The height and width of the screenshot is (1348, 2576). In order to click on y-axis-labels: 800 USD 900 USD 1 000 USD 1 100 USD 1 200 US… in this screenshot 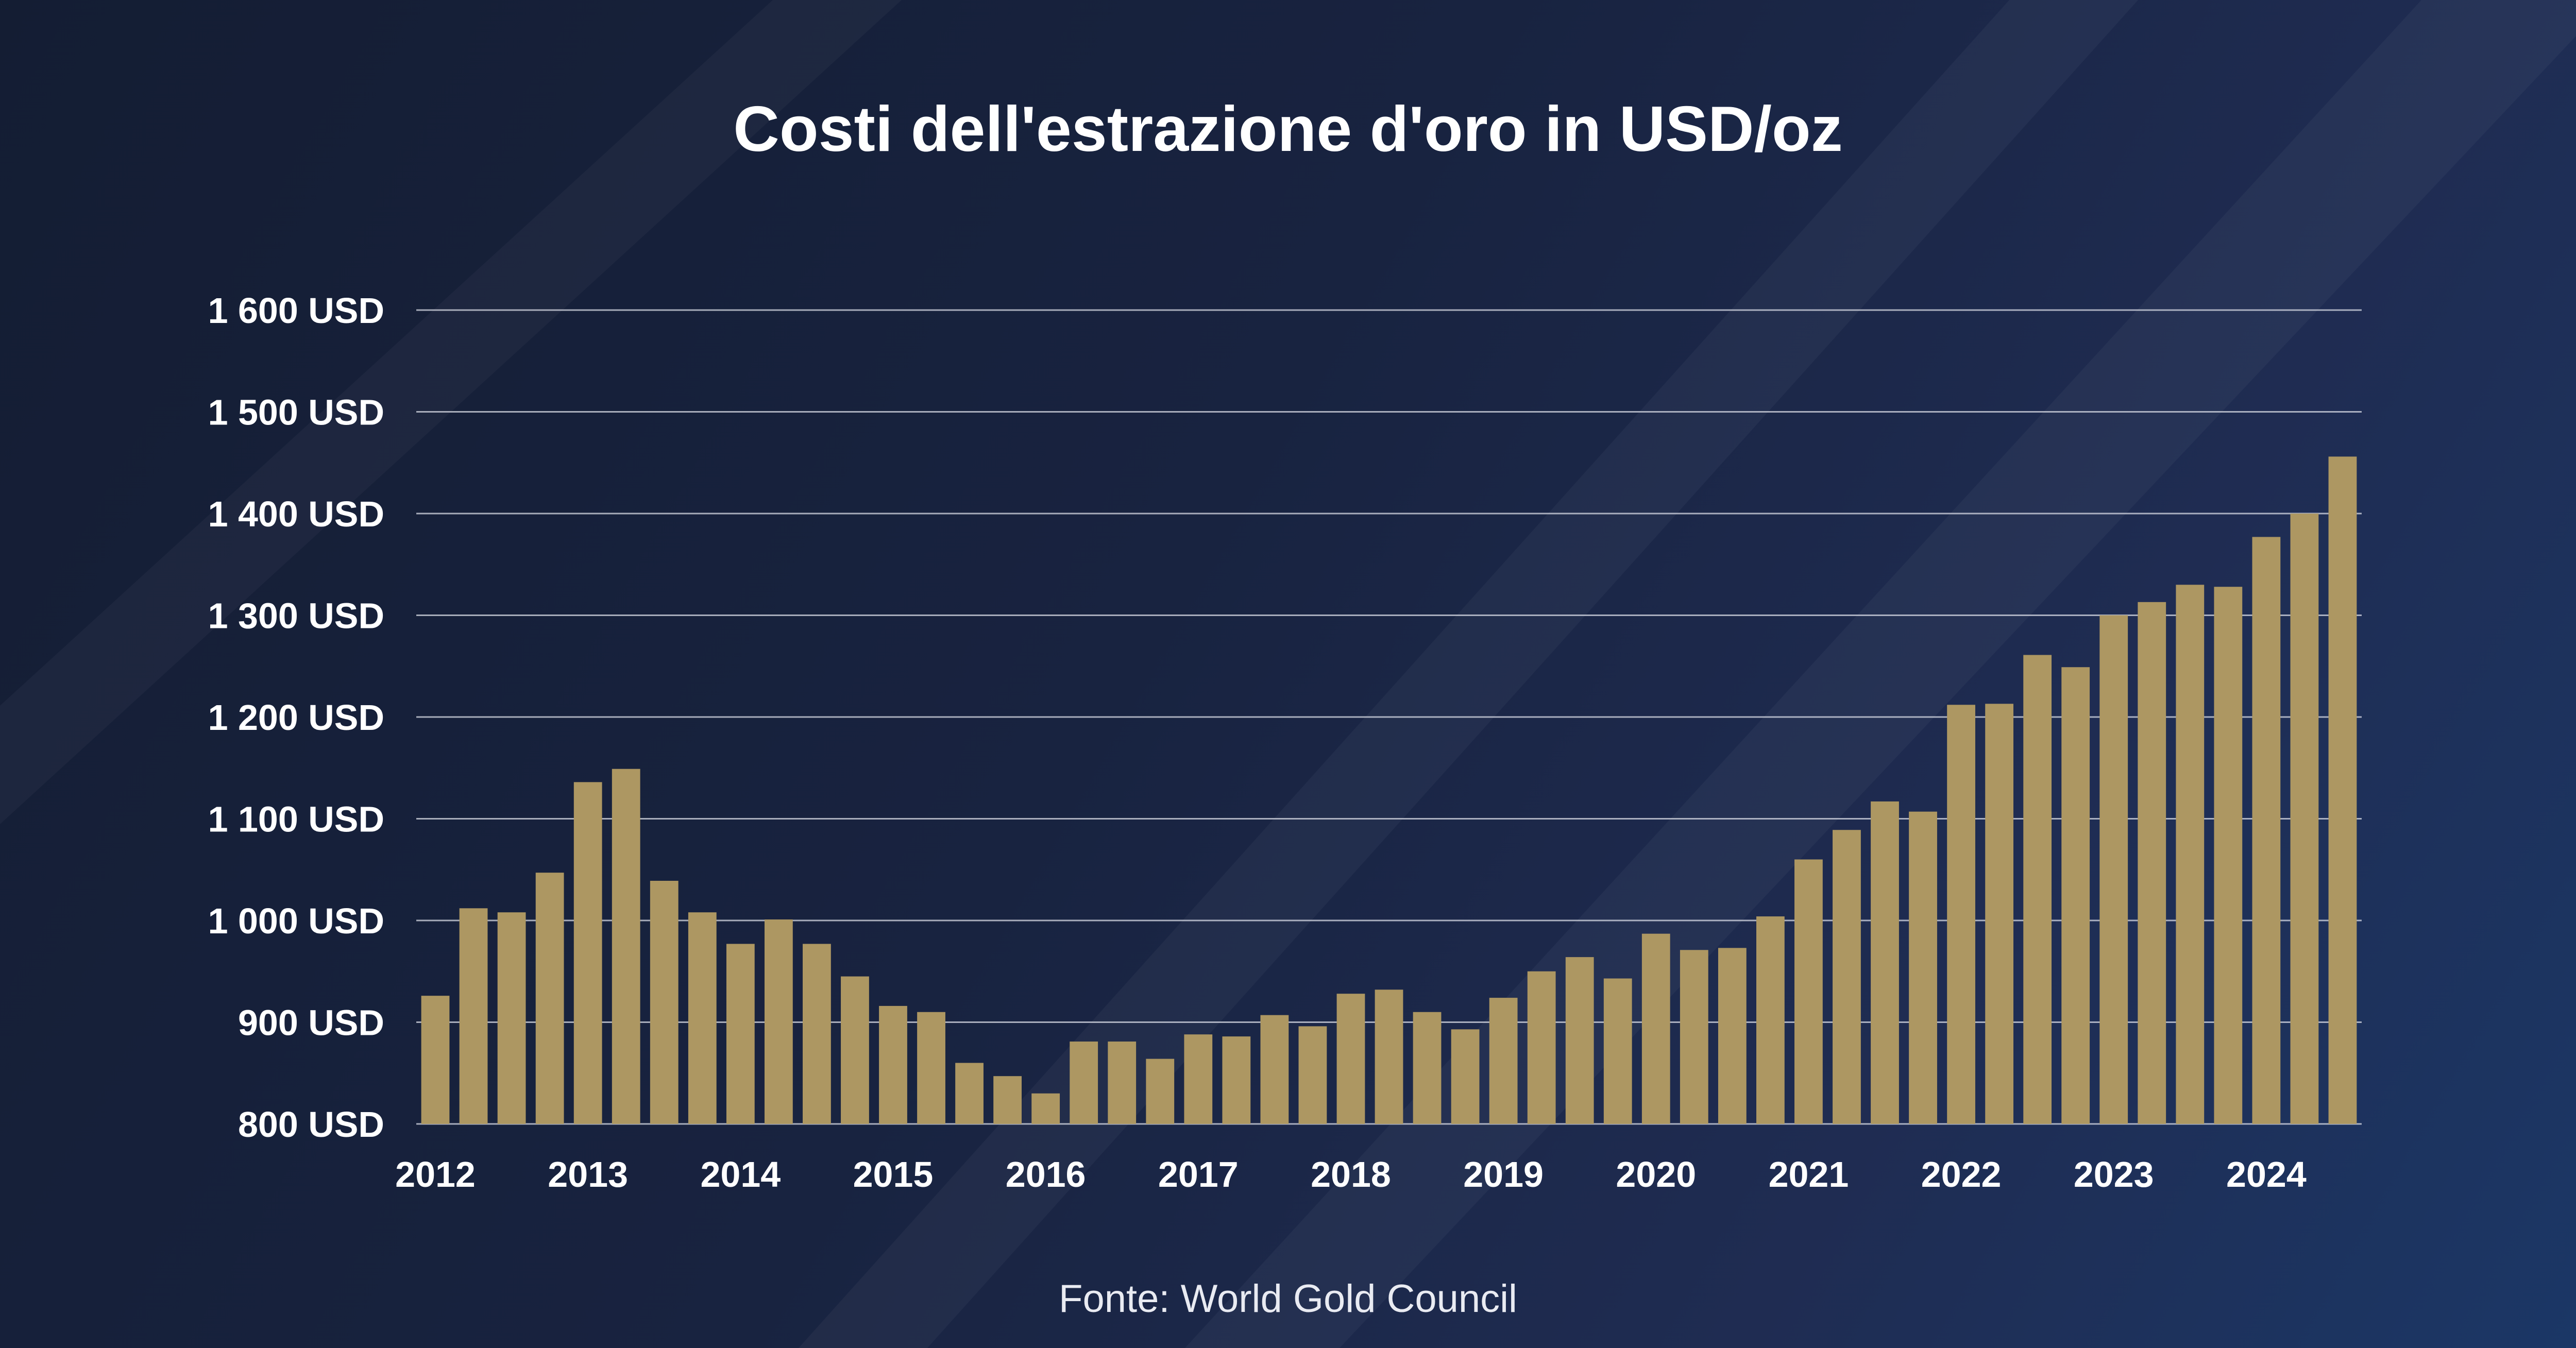, I will do `click(296, 718)`.